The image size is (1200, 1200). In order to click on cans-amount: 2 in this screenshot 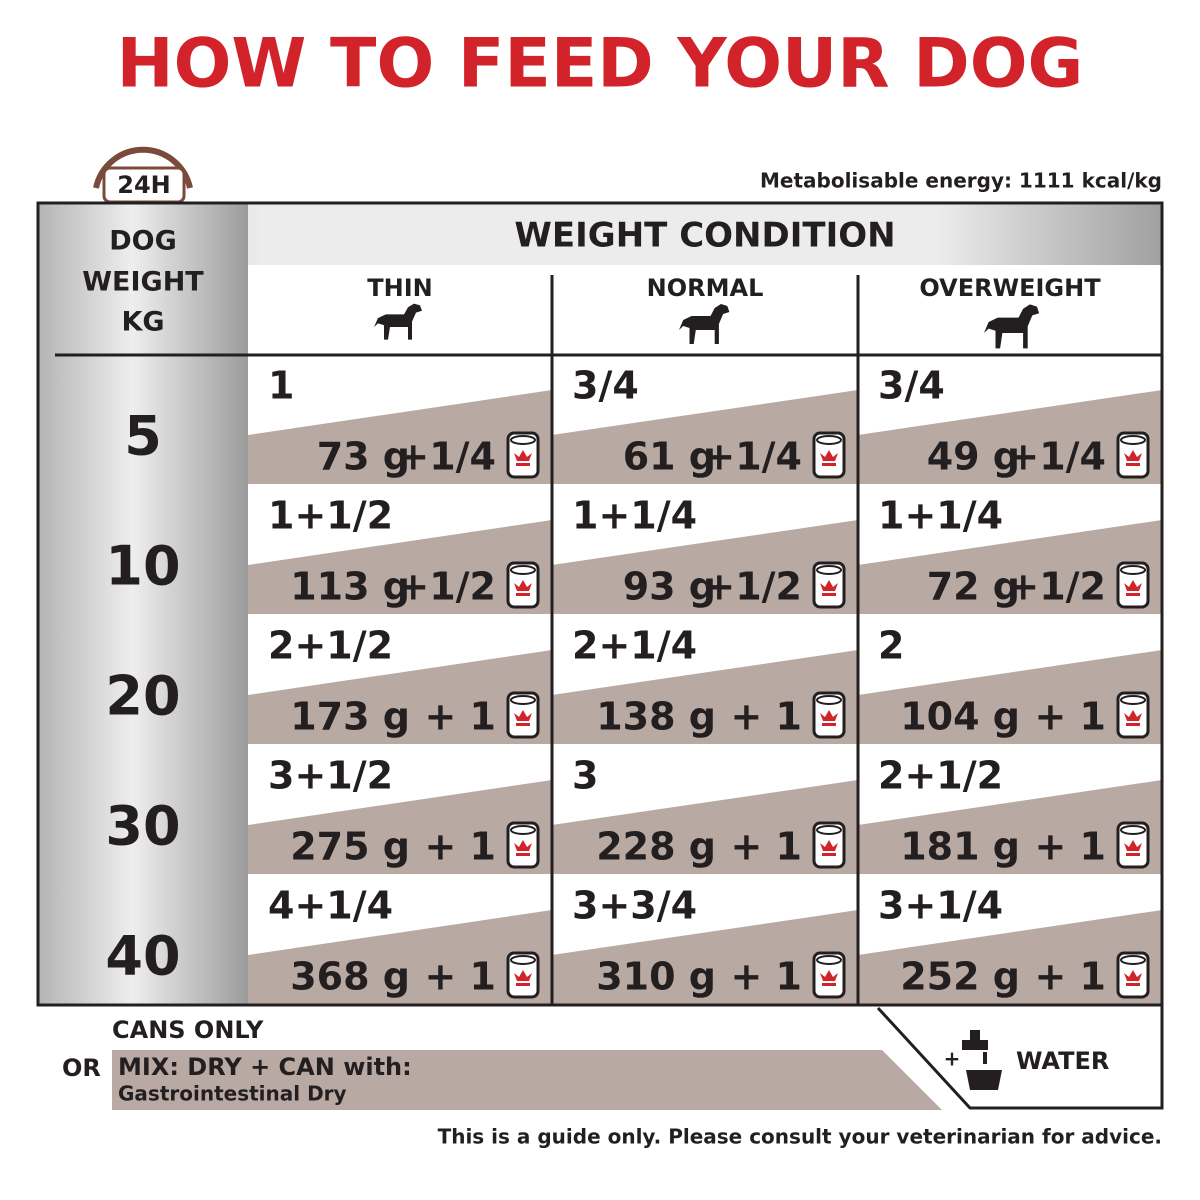, I will do `click(891, 646)`.